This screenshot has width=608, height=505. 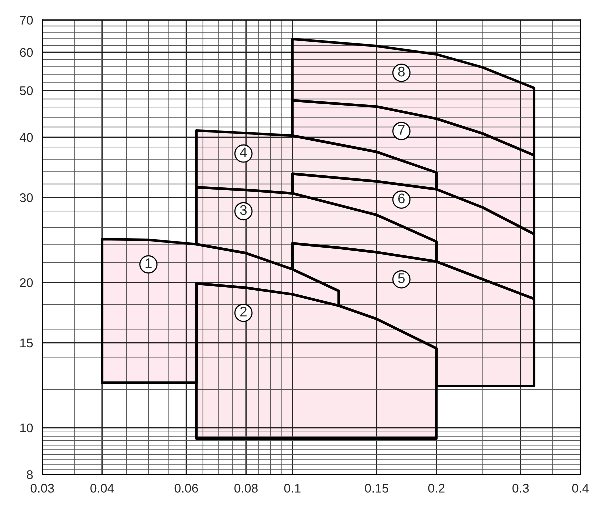 I want to click on x-tick-label: 0.08, so click(x=246, y=488).